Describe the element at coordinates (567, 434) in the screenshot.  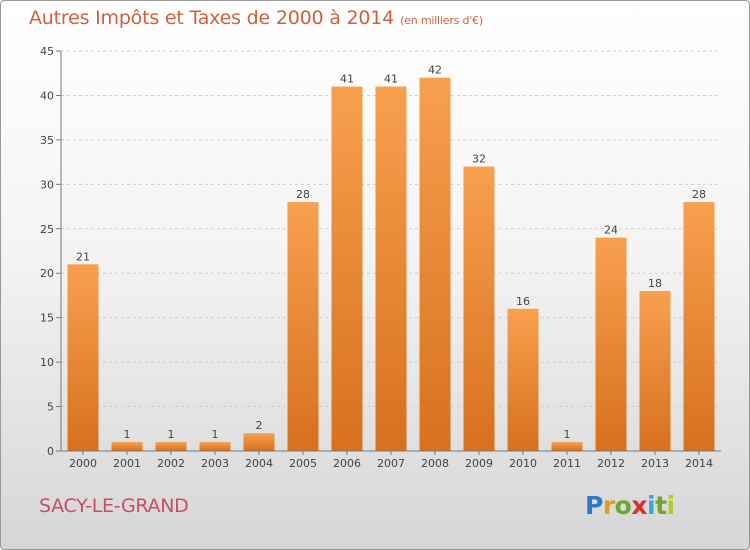
I see `value-label-2011: 1` at that location.